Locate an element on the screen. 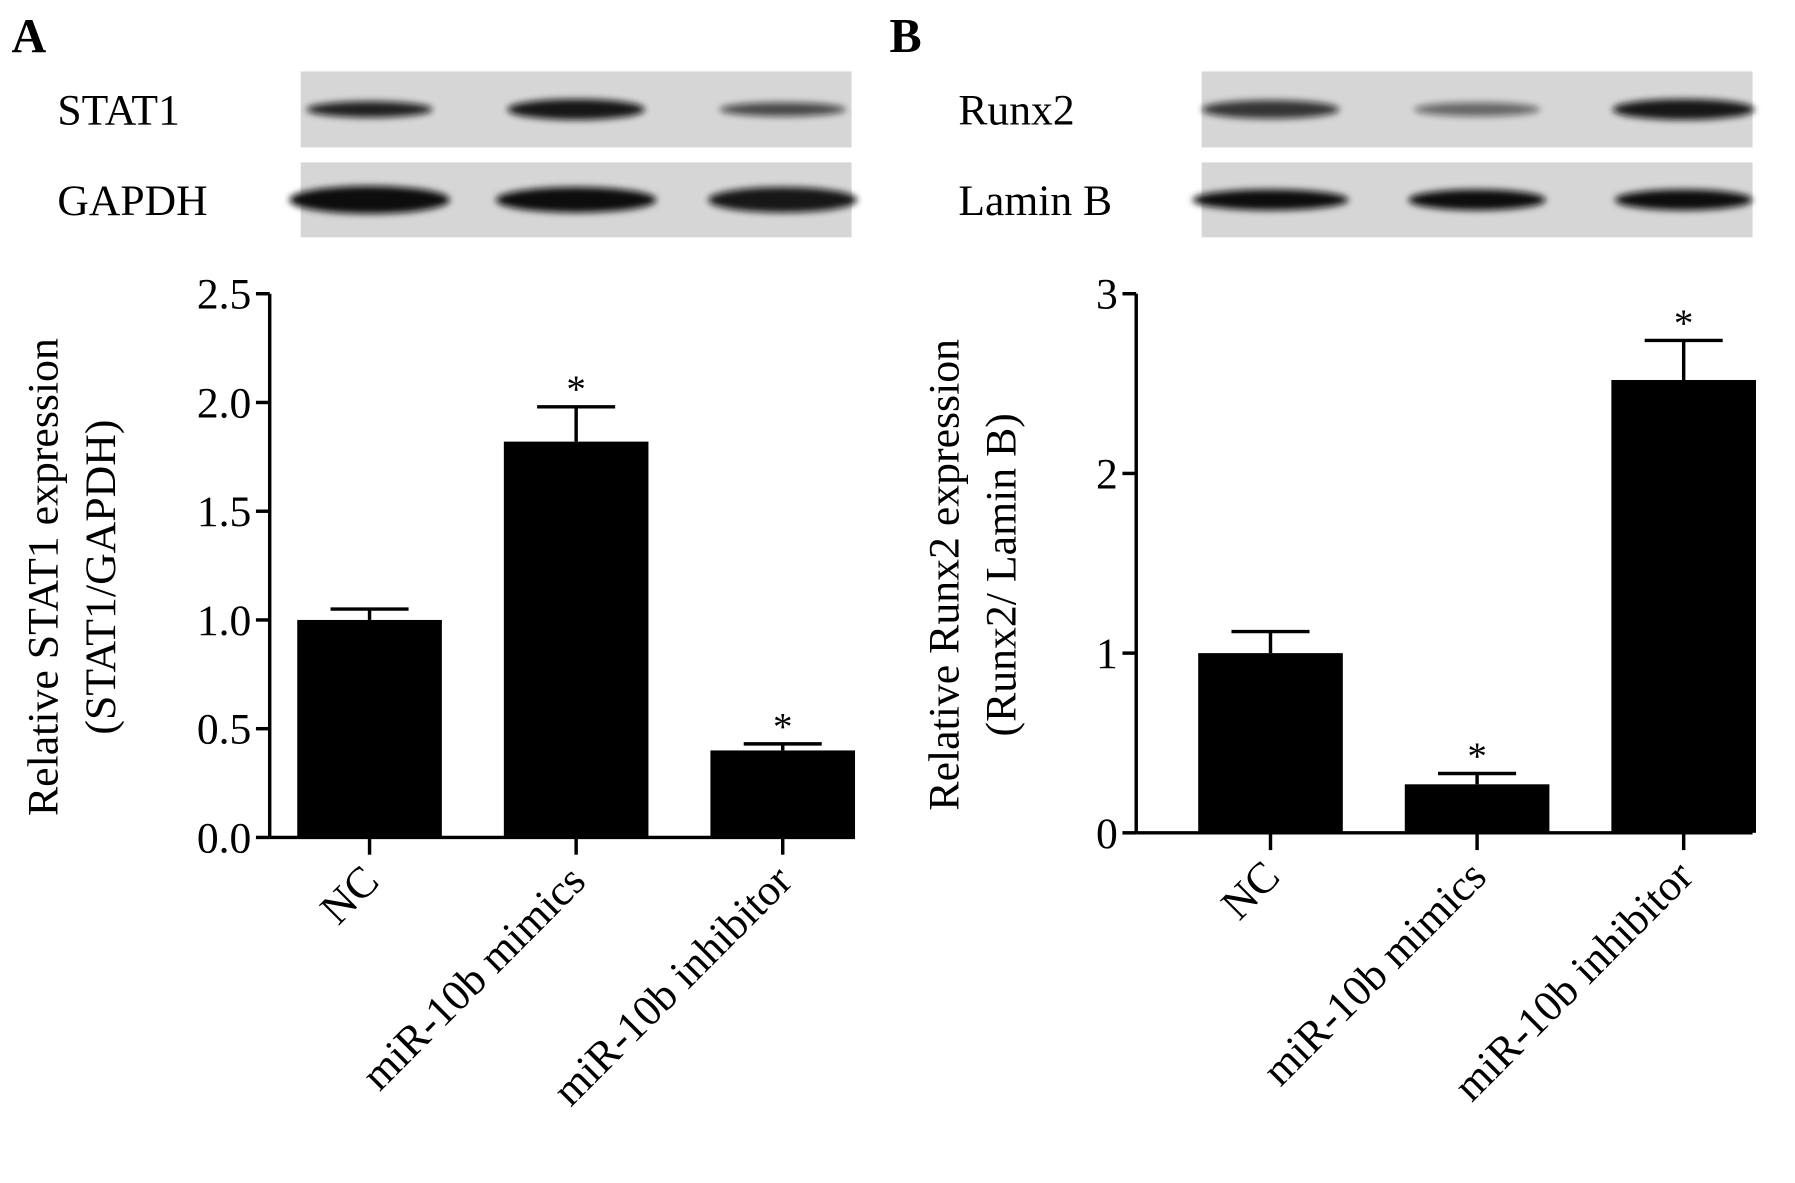 This screenshot has width=1795, height=1183. y-tick-label: 2 is located at coordinates (1107, 474).